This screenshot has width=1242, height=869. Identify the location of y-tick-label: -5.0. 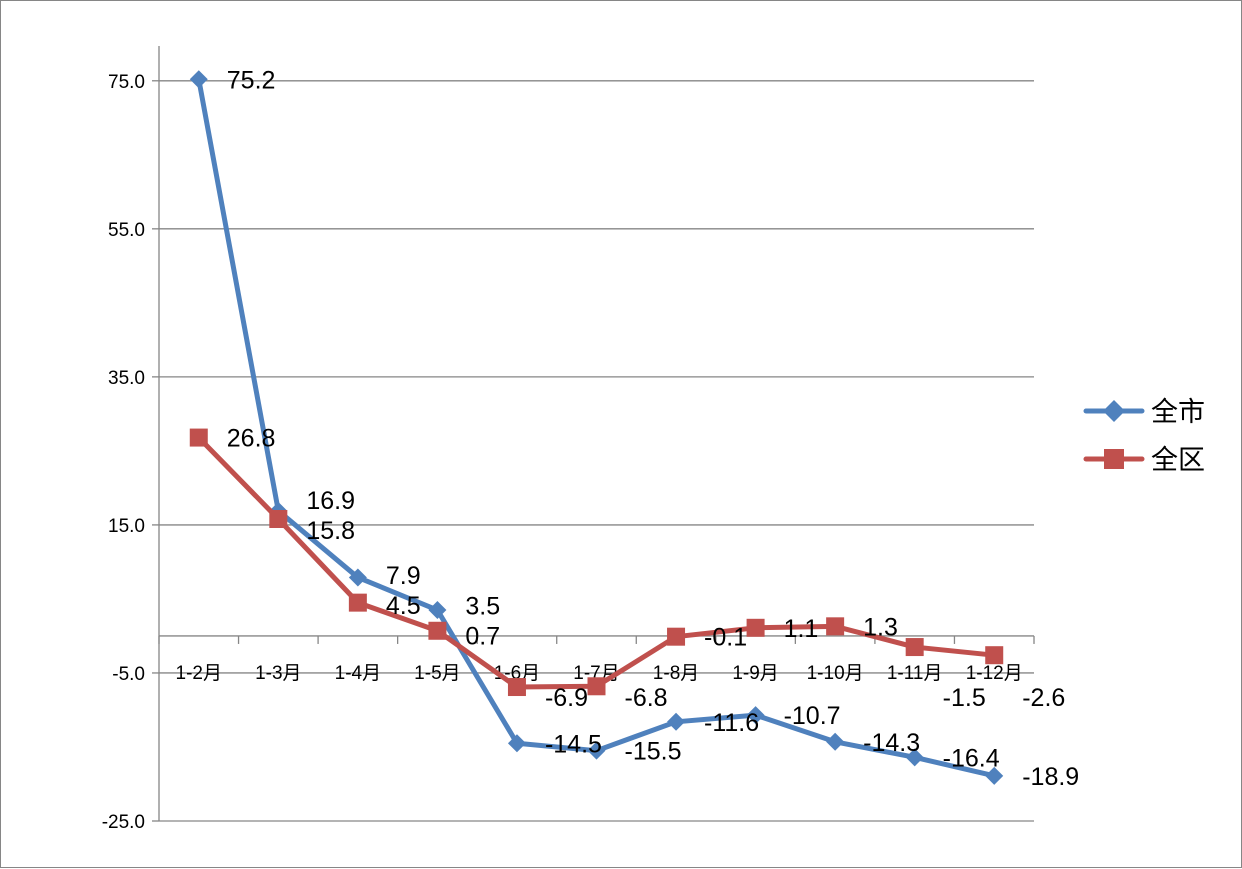
(128, 674).